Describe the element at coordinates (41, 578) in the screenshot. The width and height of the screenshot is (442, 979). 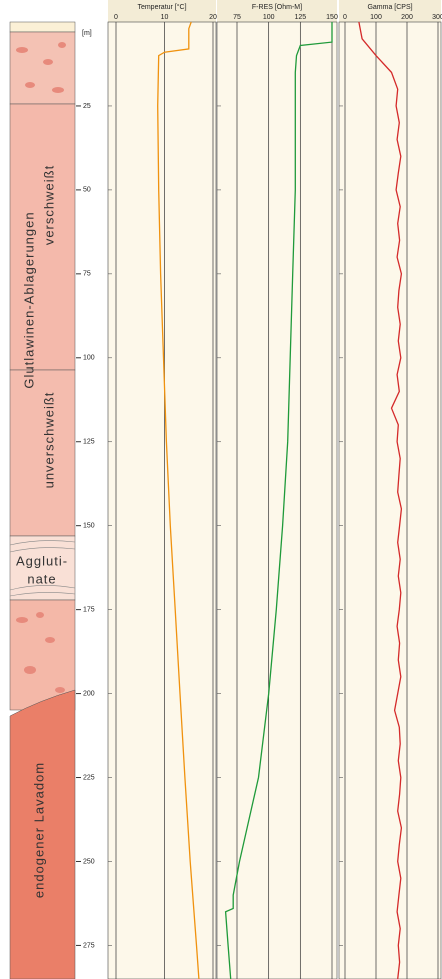
I see `lithology-label: nate` at that location.